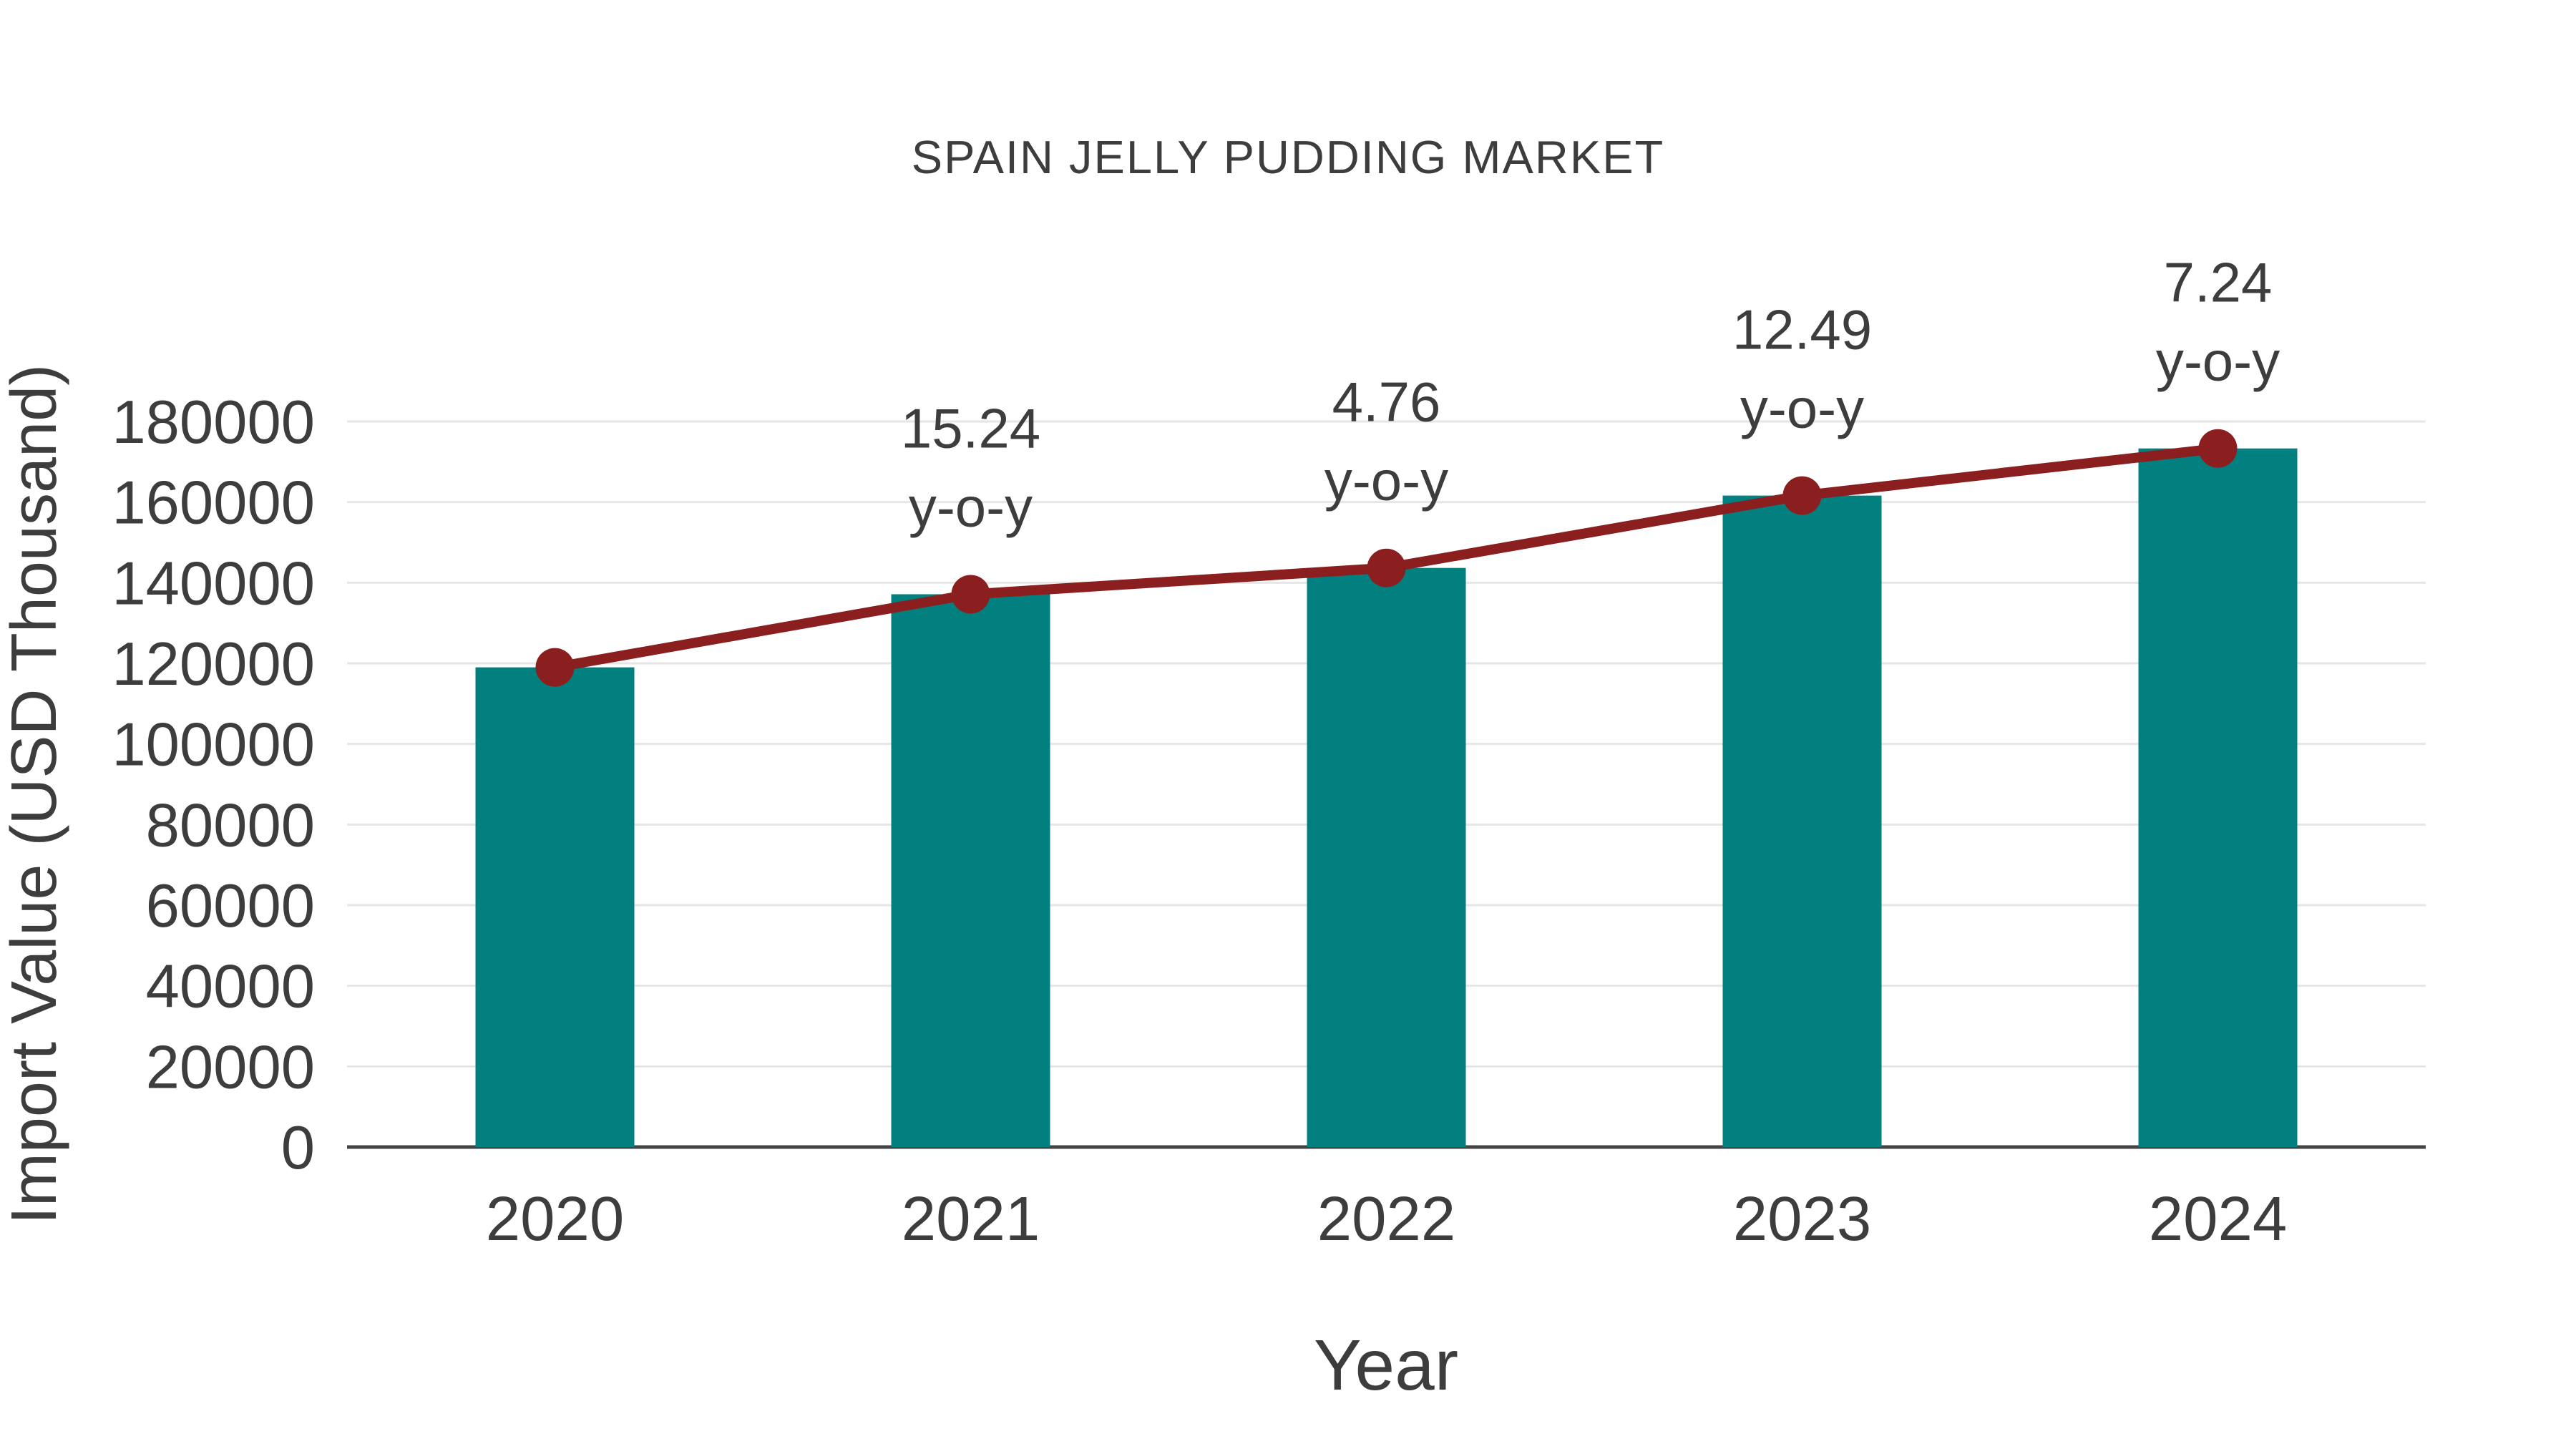  I want to click on x-tick-label: 2020, so click(555, 1219).